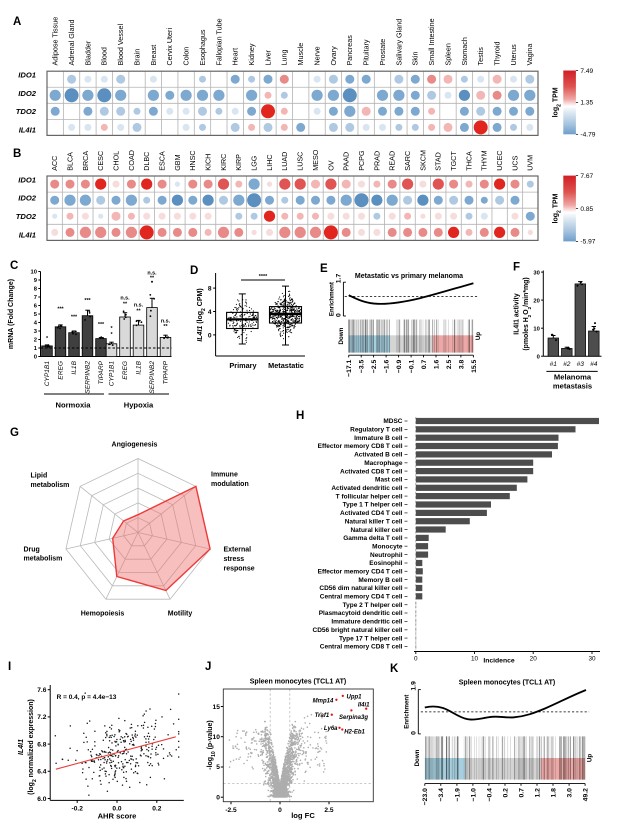 The height and width of the screenshot is (834, 629). I want to click on svg-text: KICH, so click(208, 162).